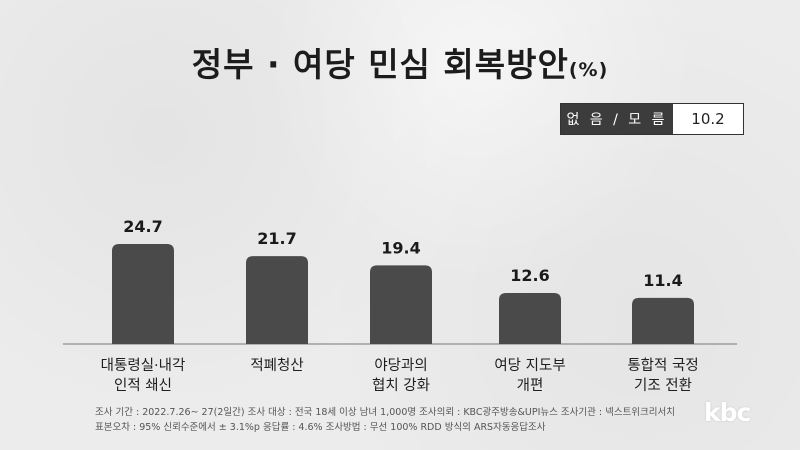 The width and height of the screenshot is (800, 450). Describe the element at coordinates (142, 226) in the screenshot. I see `data-label-0: 24.7` at that location.